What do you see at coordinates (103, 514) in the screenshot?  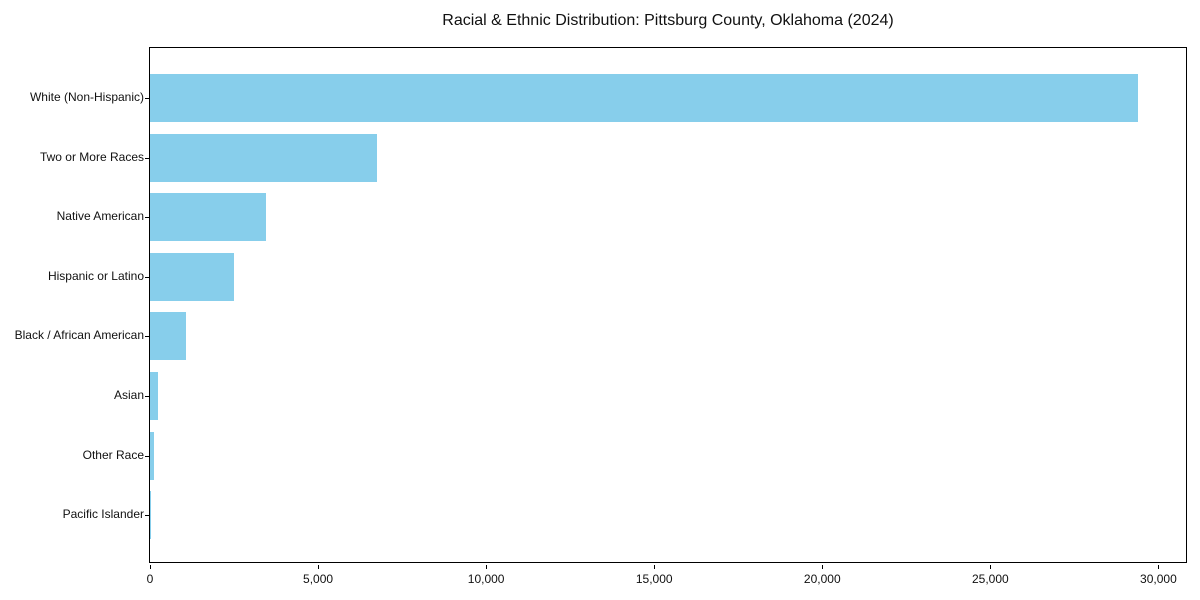 I see `y-axis-label: Pacific Islander` at bounding box center [103, 514].